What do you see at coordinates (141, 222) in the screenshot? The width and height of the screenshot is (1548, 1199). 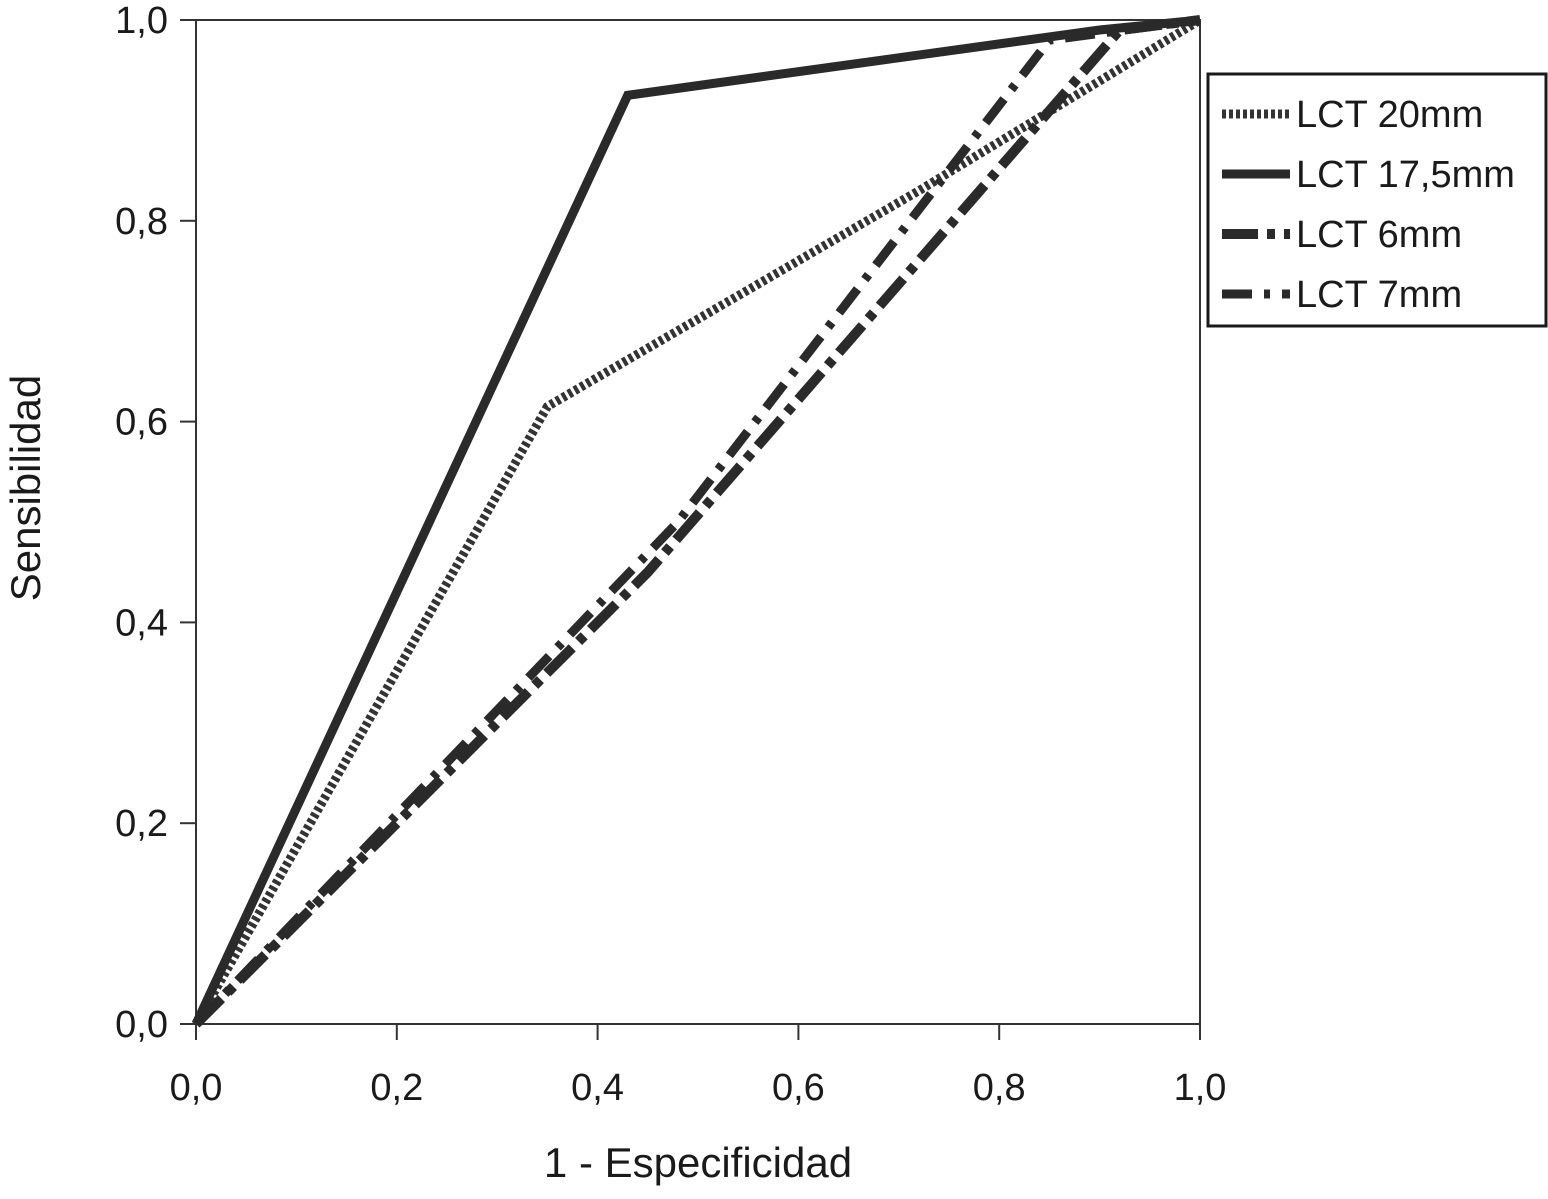 I see `y-tick-label: 0,8` at bounding box center [141, 222].